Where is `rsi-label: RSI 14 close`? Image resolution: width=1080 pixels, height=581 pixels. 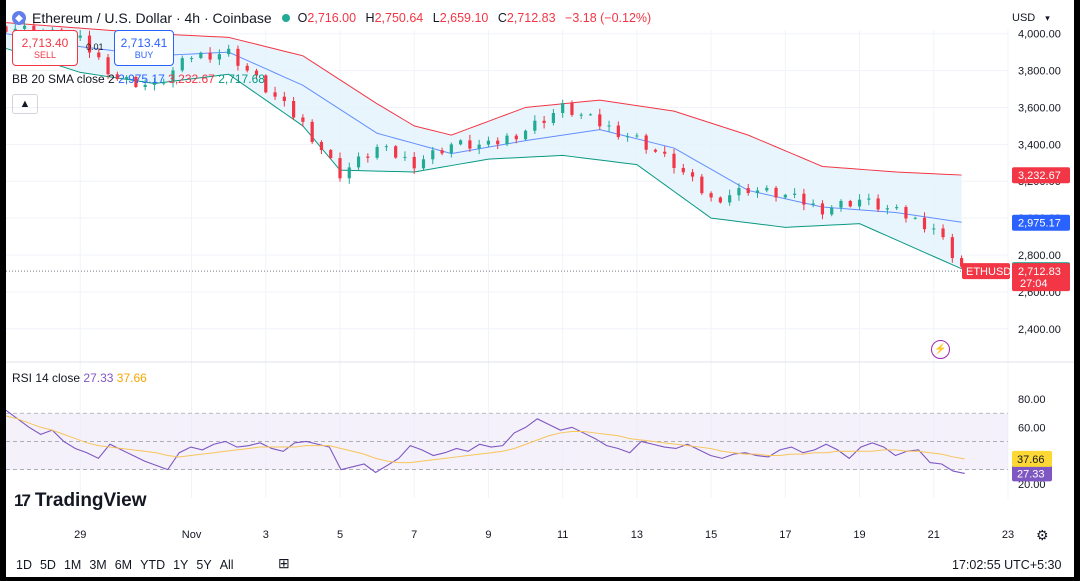 rsi-label: RSI 14 close is located at coordinates (46, 378).